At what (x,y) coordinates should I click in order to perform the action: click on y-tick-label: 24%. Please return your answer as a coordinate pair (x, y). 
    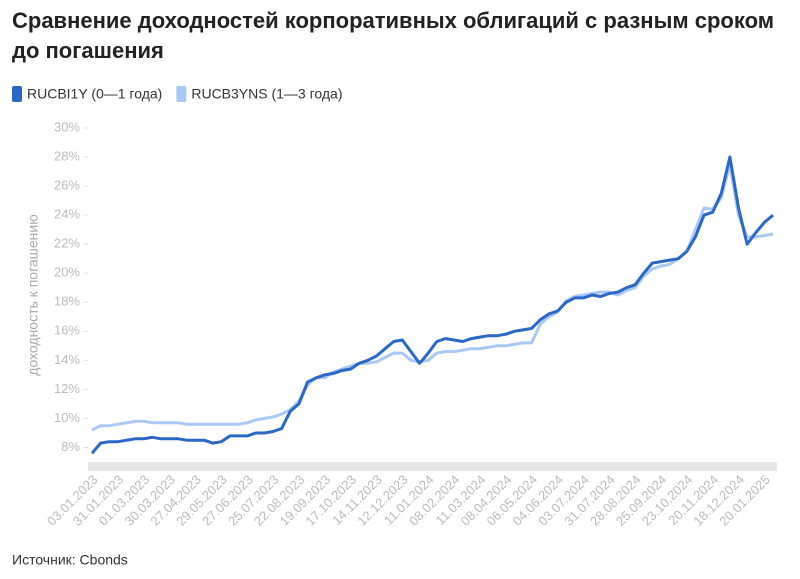
    Looking at the image, I should click on (67, 214).